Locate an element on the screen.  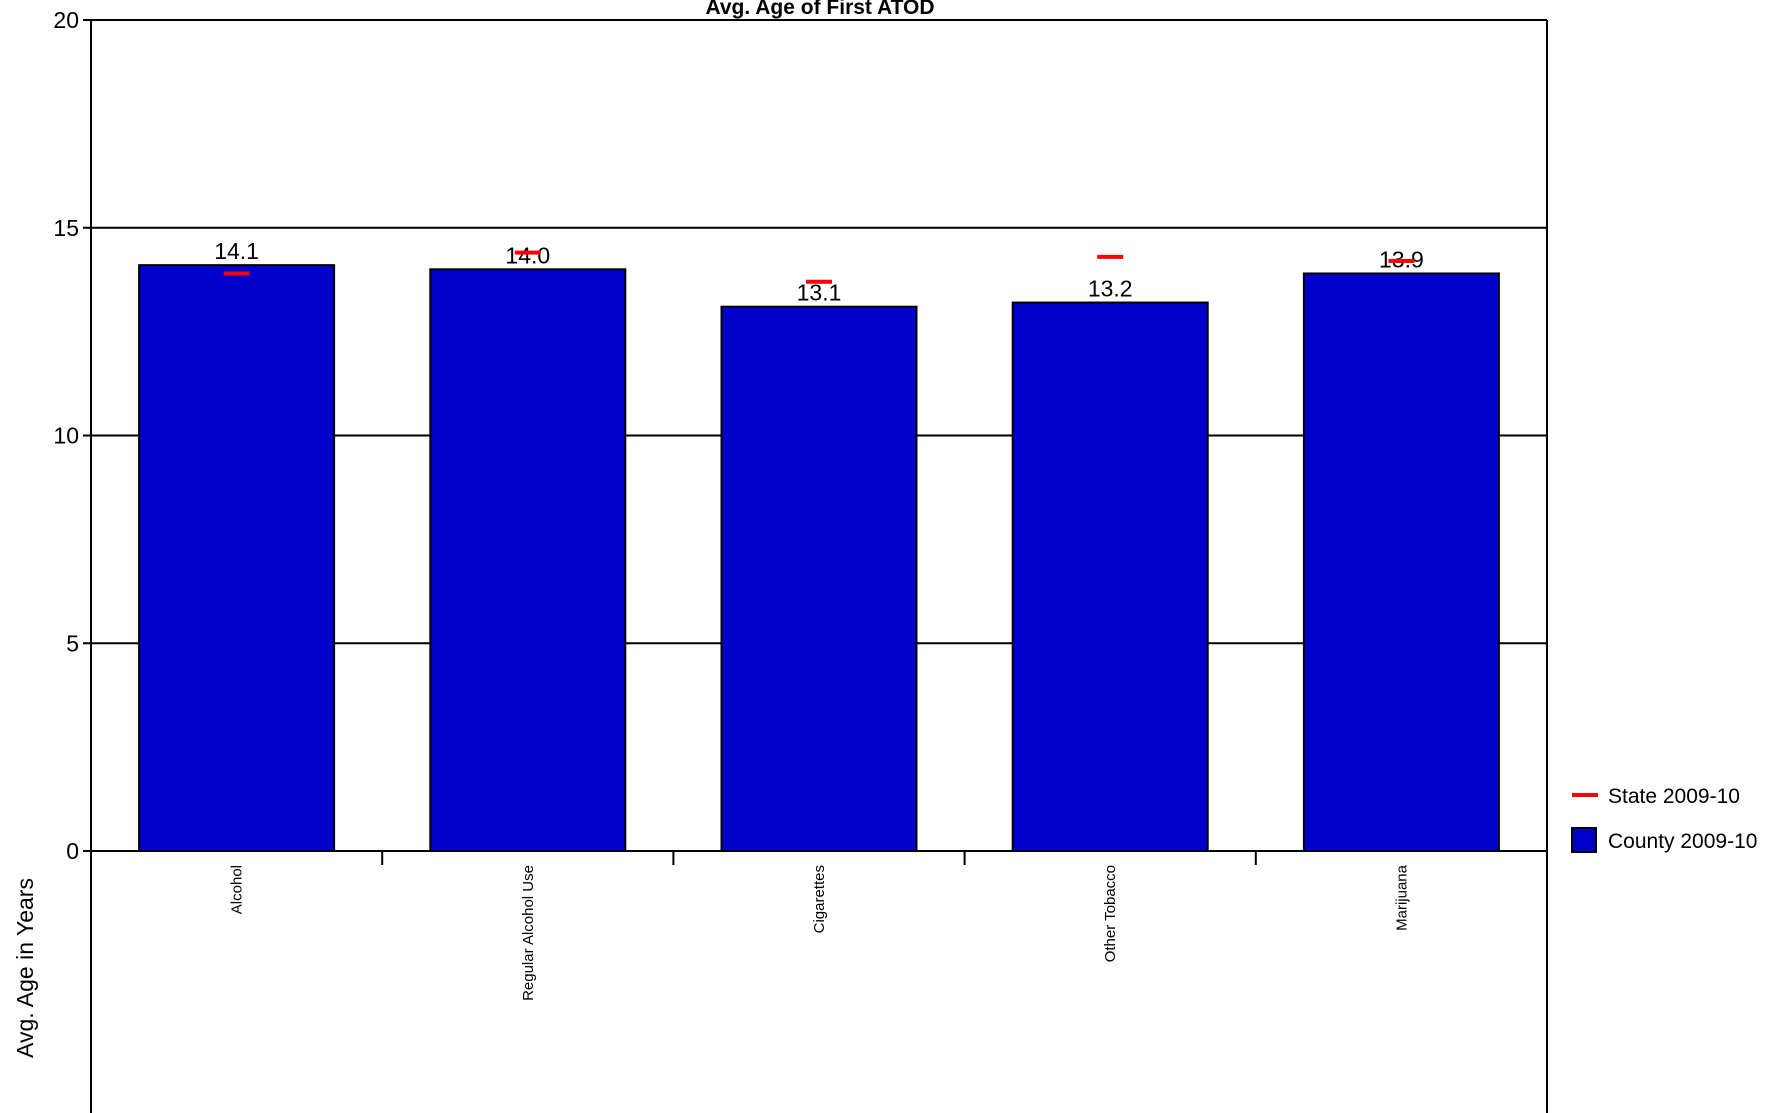
chart-title: Avg. Age of First ATOD is located at coordinates (819, 9).